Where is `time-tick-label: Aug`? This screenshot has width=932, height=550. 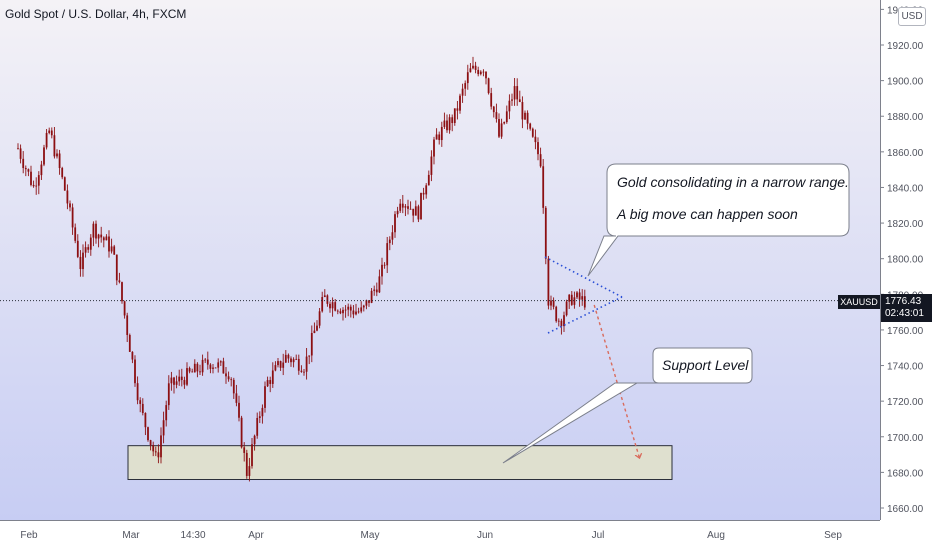
time-tick-label: Aug is located at coordinates (716, 535).